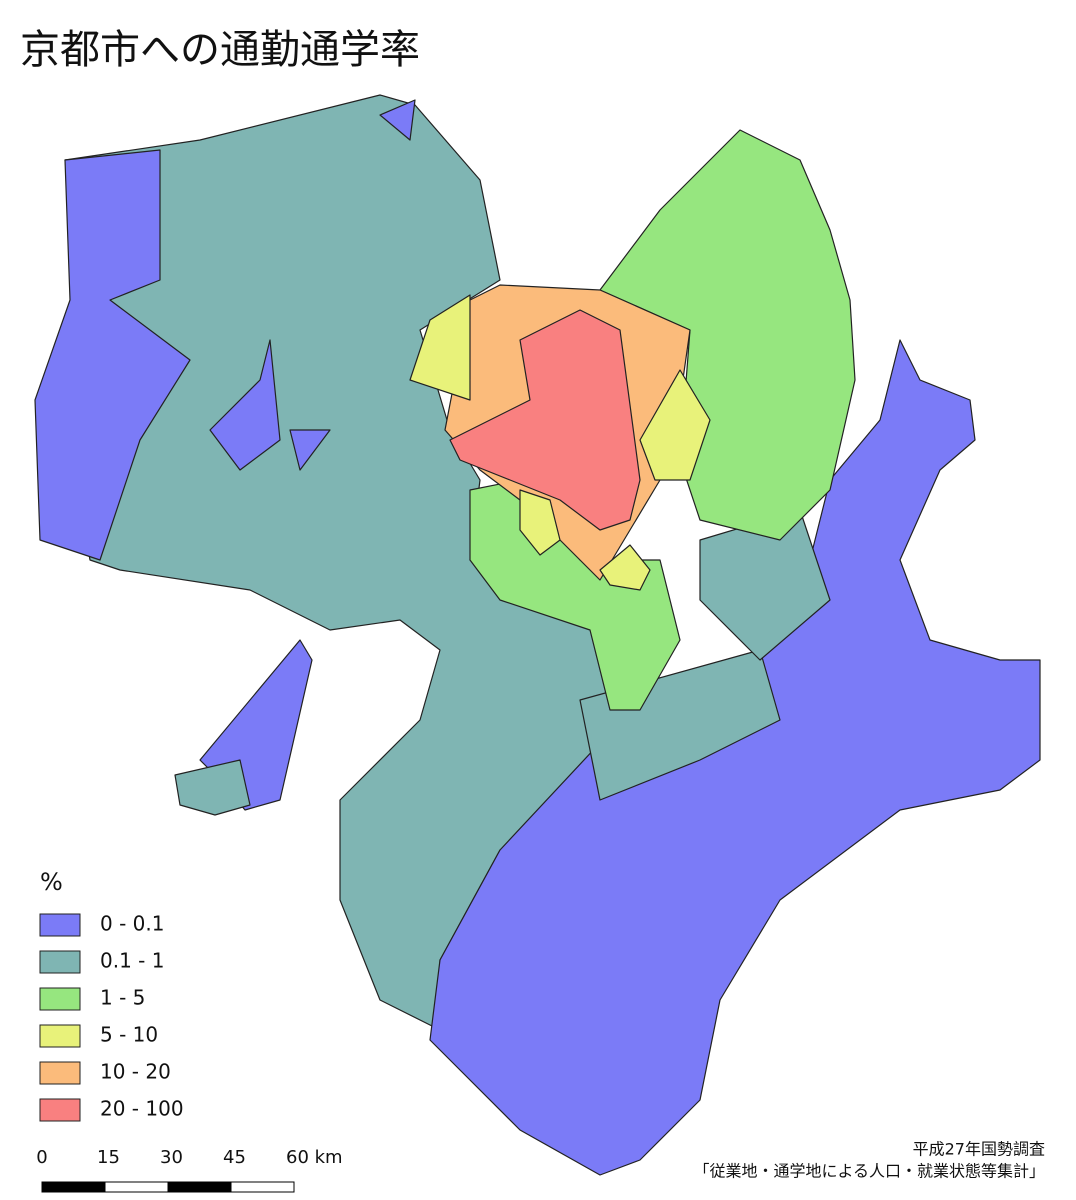 This screenshot has height=1200, width=1076. Describe the element at coordinates (135, 1072) in the screenshot. I see `legend-label: 10 - 20` at that location.